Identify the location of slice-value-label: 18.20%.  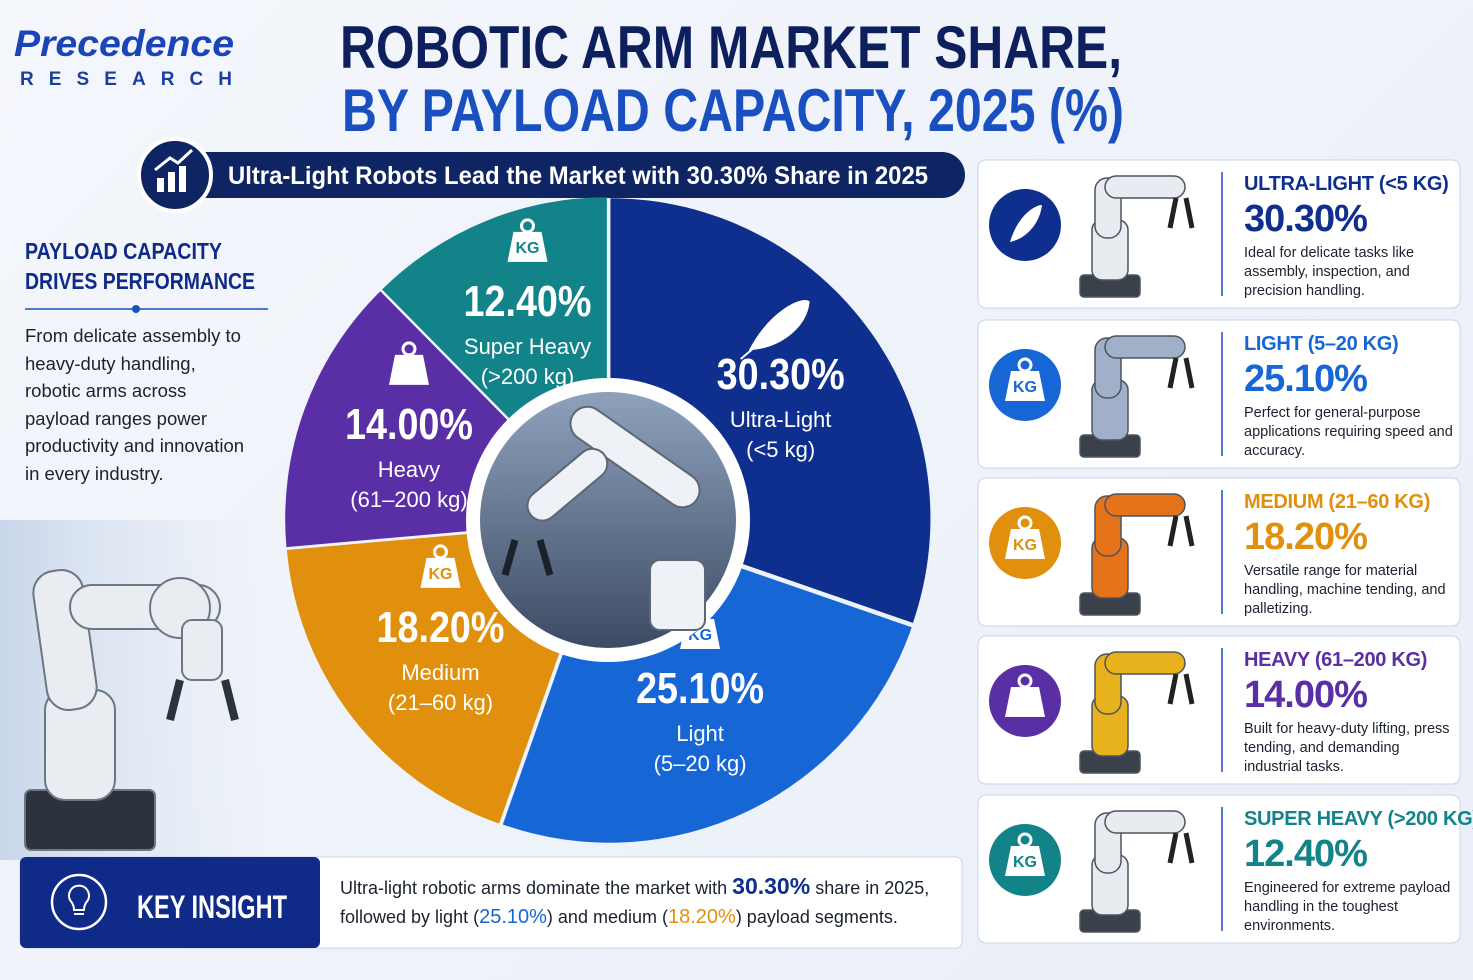
(440, 627).